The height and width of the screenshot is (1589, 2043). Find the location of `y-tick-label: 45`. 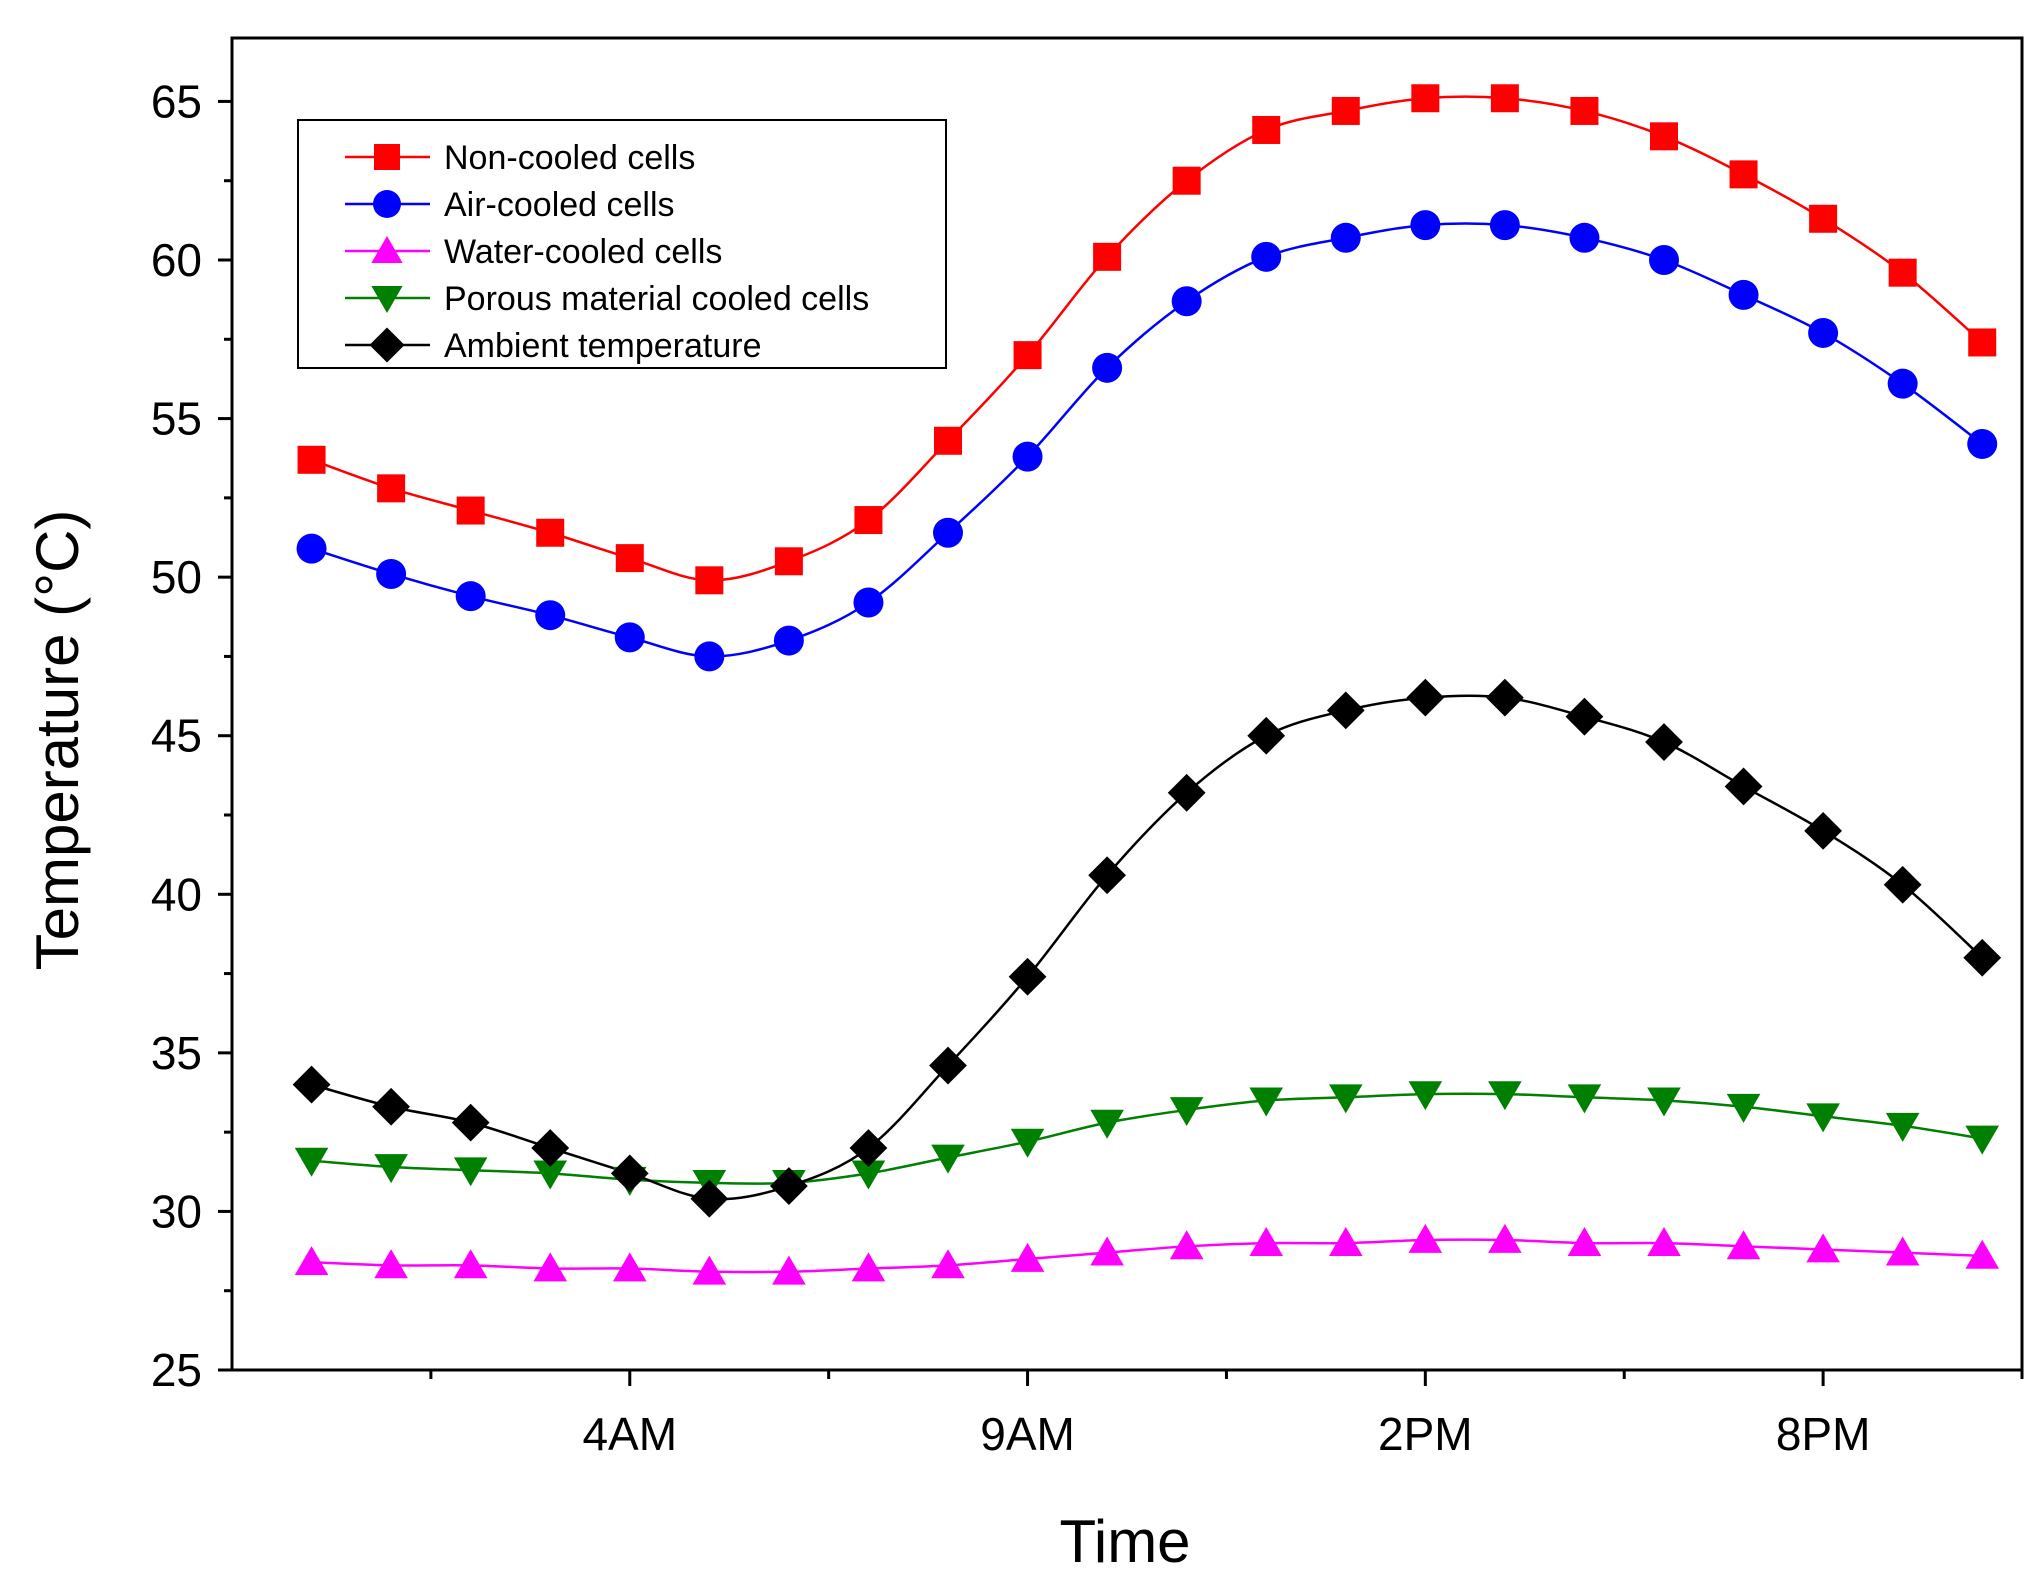

y-tick-label: 45 is located at coordinates (176, 736).